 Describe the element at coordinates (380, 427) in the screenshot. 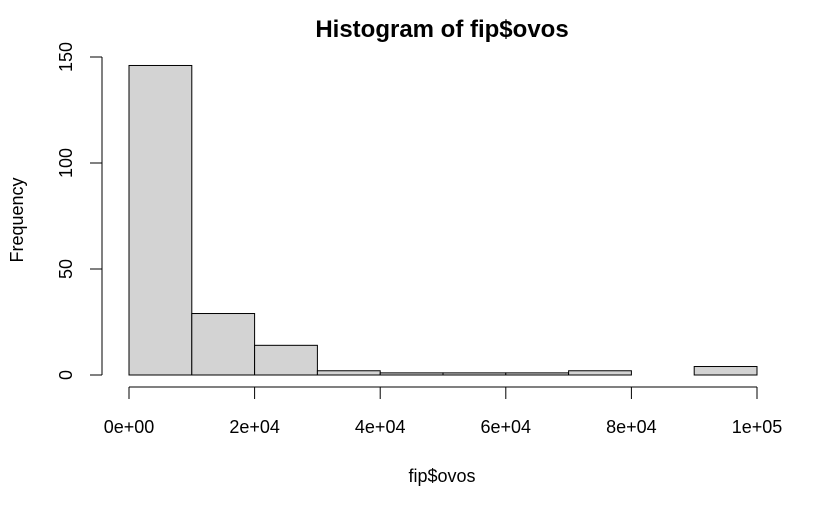

I see `x-tick-label-2: 4e+04` at that location.